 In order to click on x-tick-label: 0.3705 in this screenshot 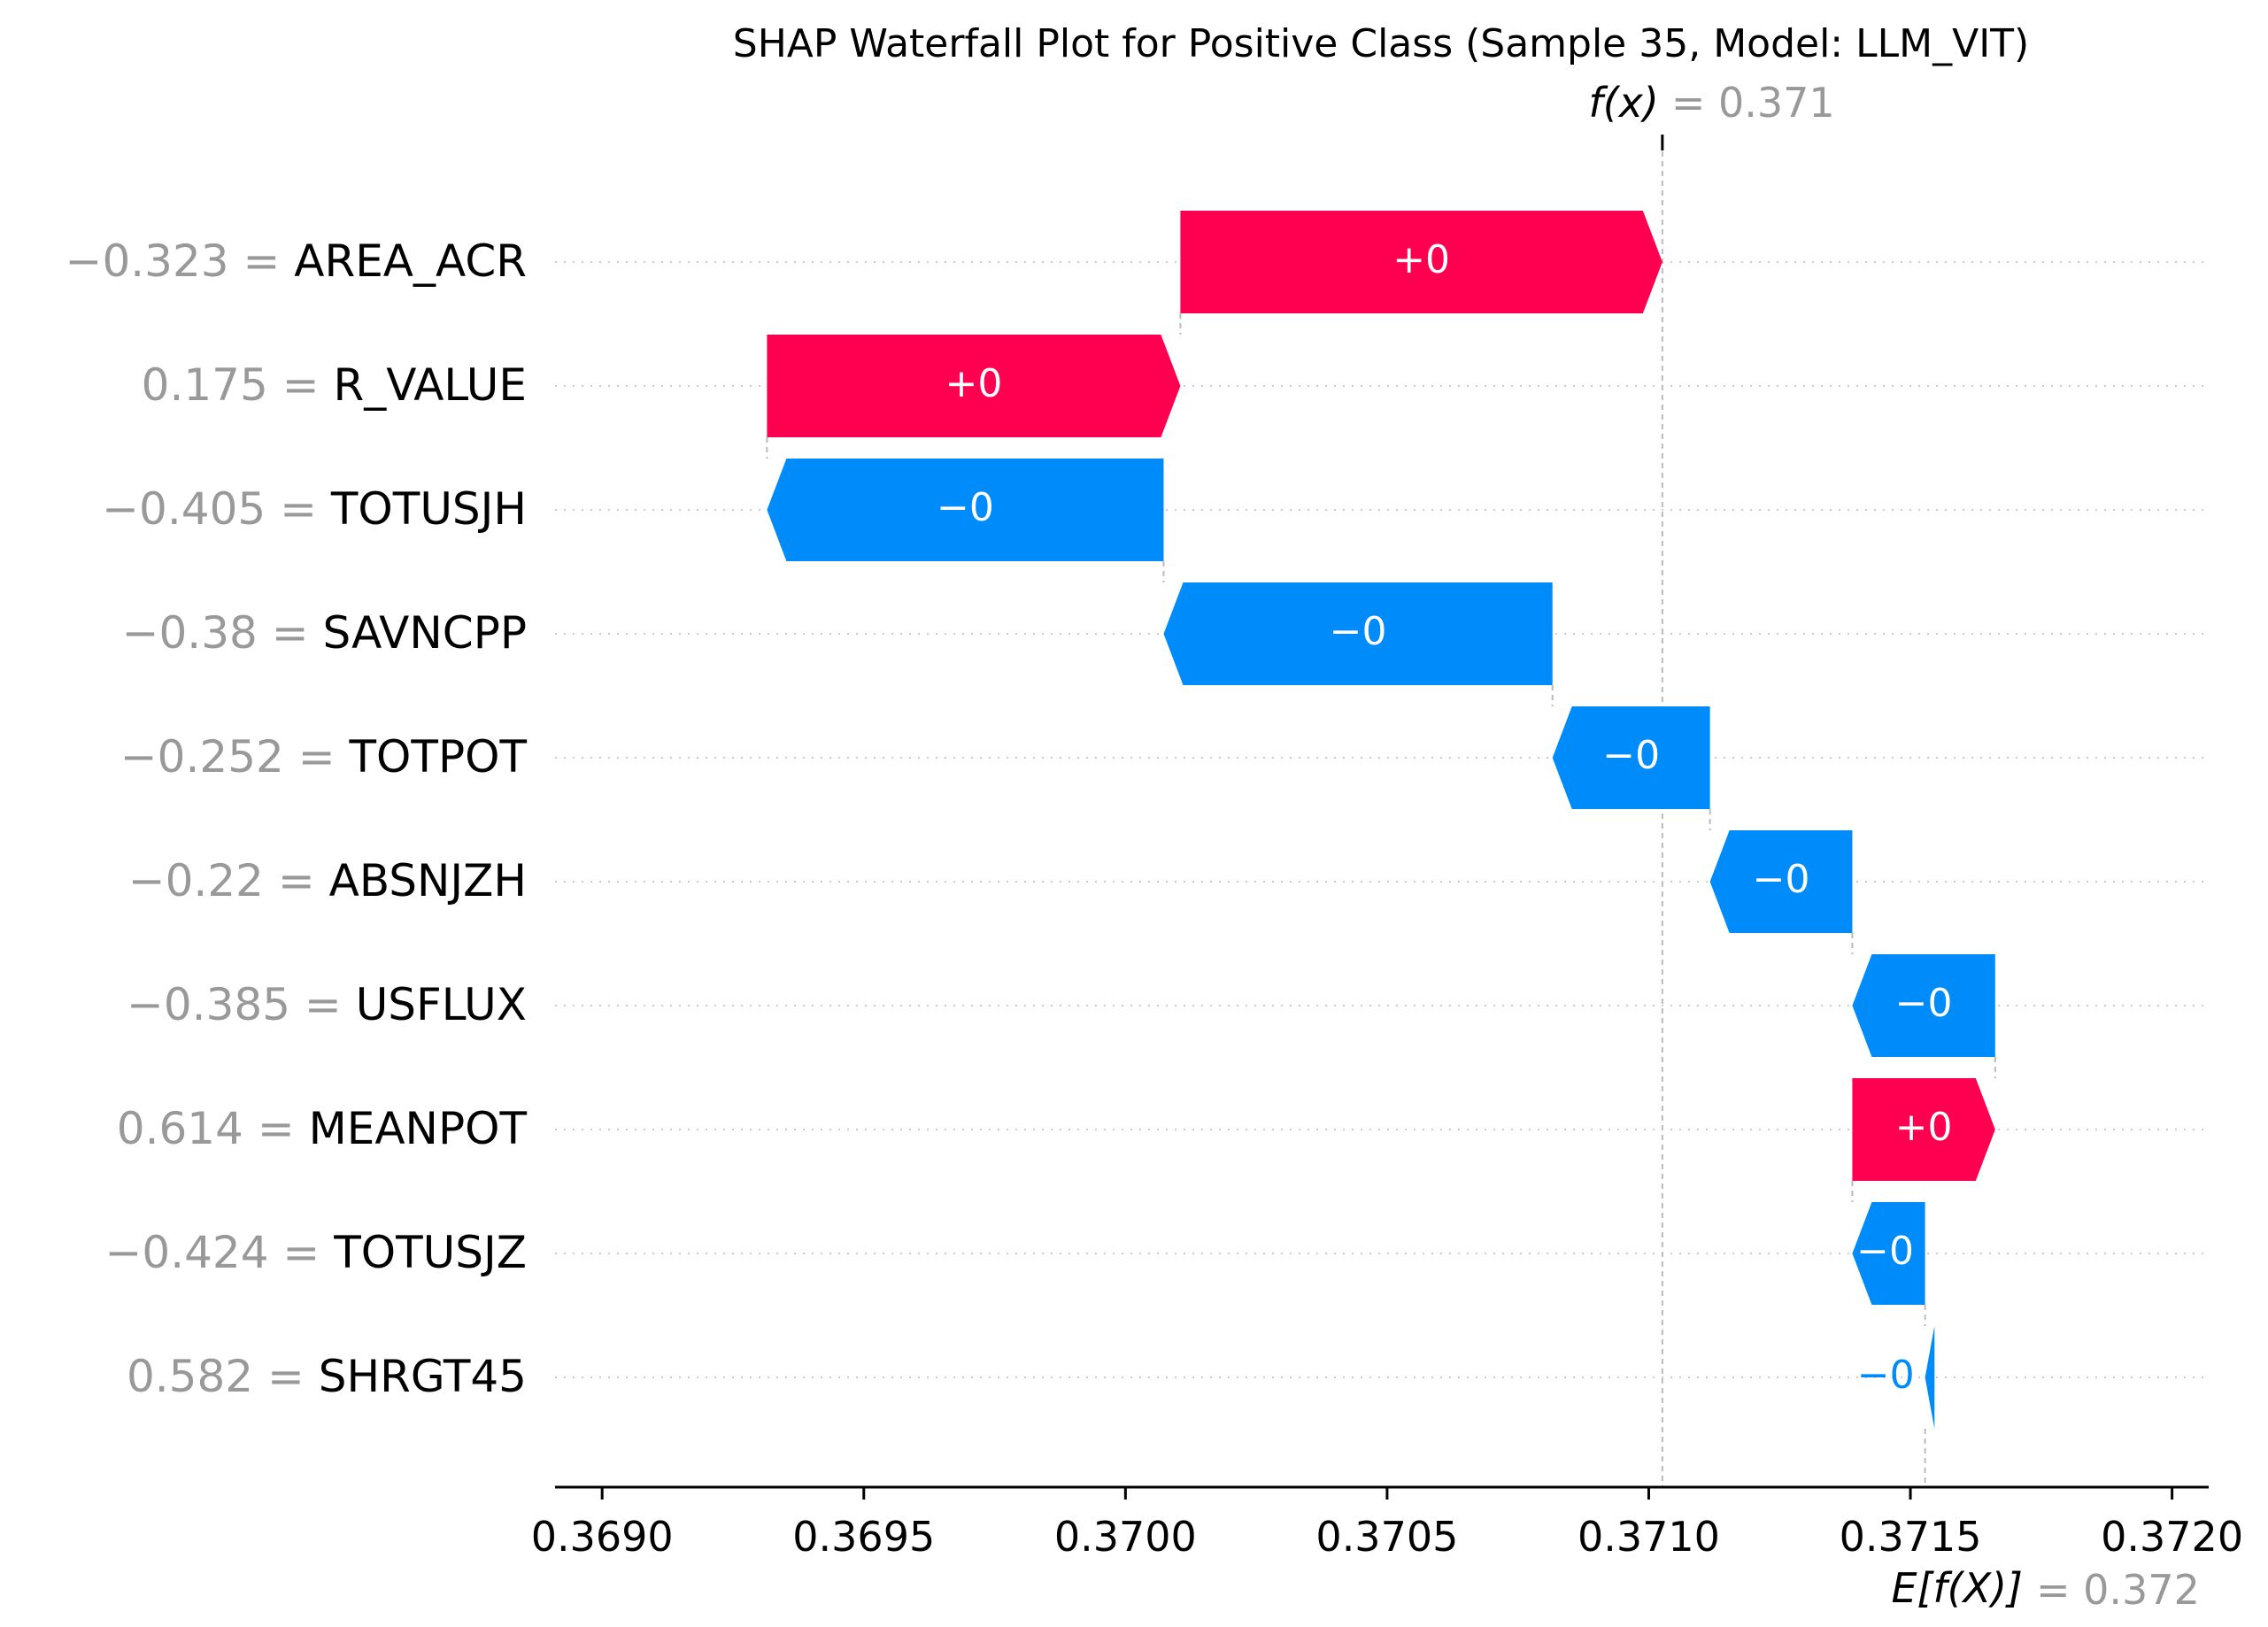, I will do `click(1386, 1537)`.